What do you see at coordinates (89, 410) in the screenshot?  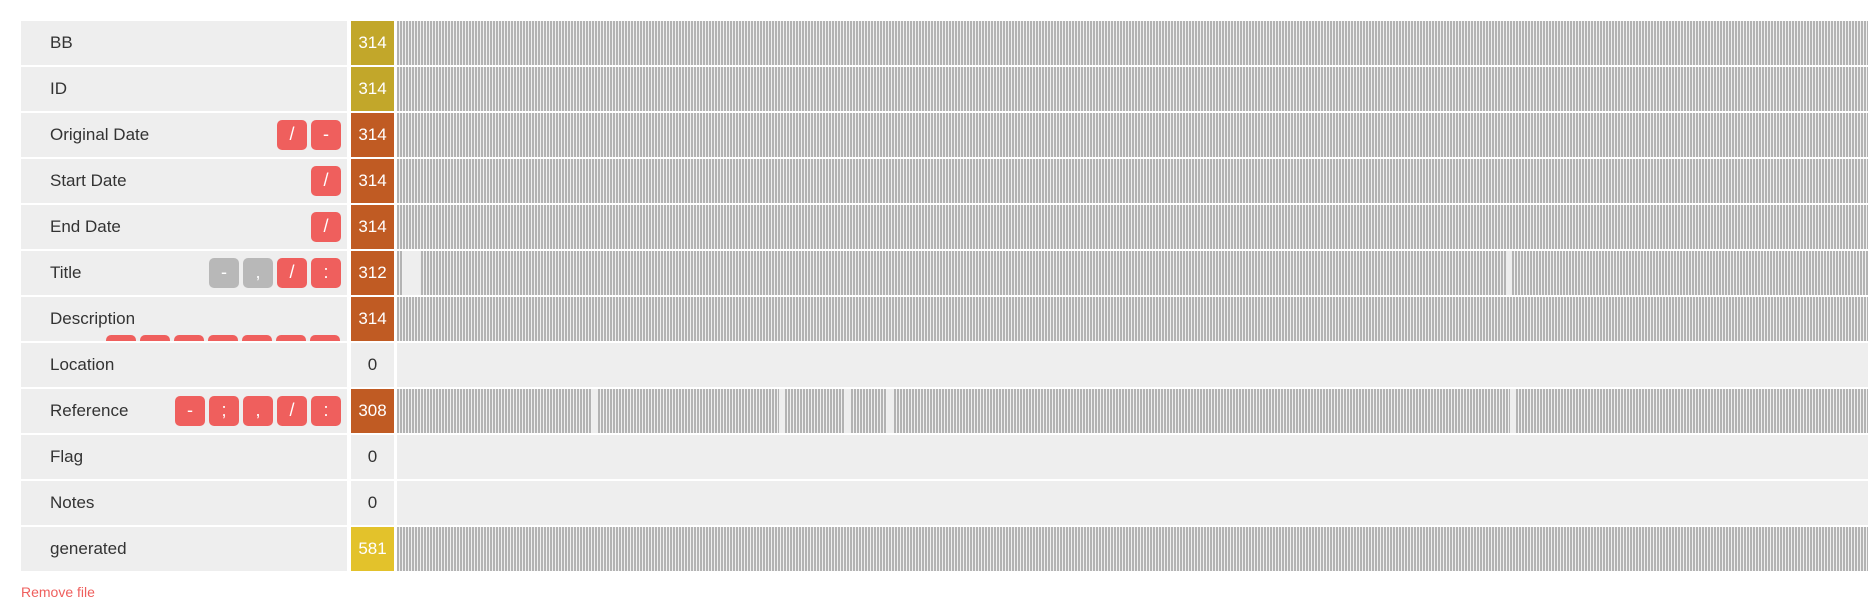 I see `column-name: Reference` at bounding box center [89, 410].